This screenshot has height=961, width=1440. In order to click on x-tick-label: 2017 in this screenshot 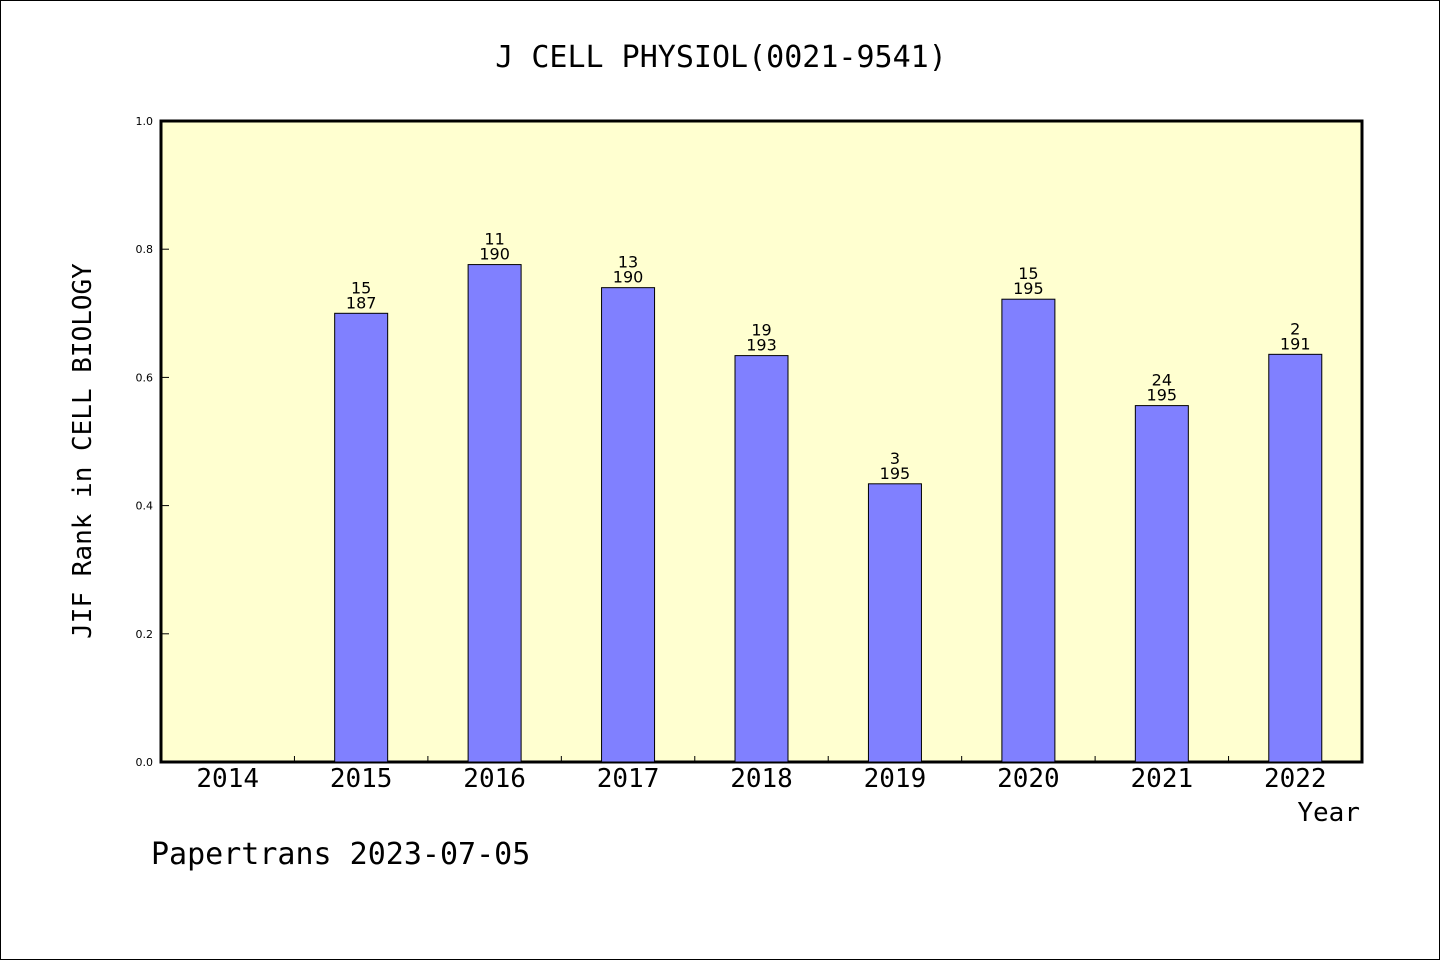, I will do `click(628, 779)`.